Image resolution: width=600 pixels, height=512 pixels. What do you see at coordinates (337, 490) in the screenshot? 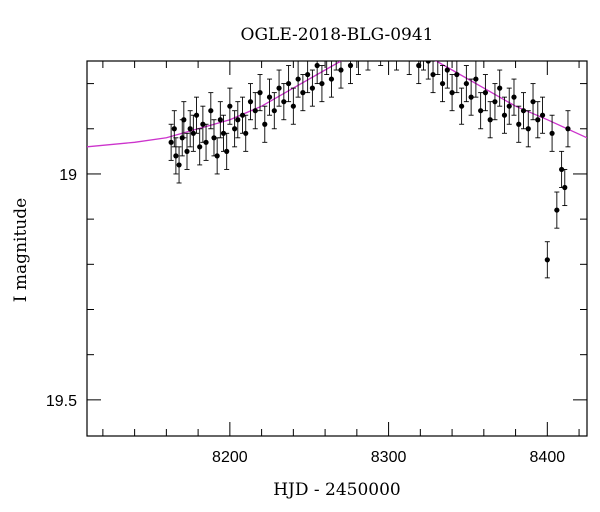
I see `x-axis-label: HJD - 2450000` at bounding box center [337, 490].